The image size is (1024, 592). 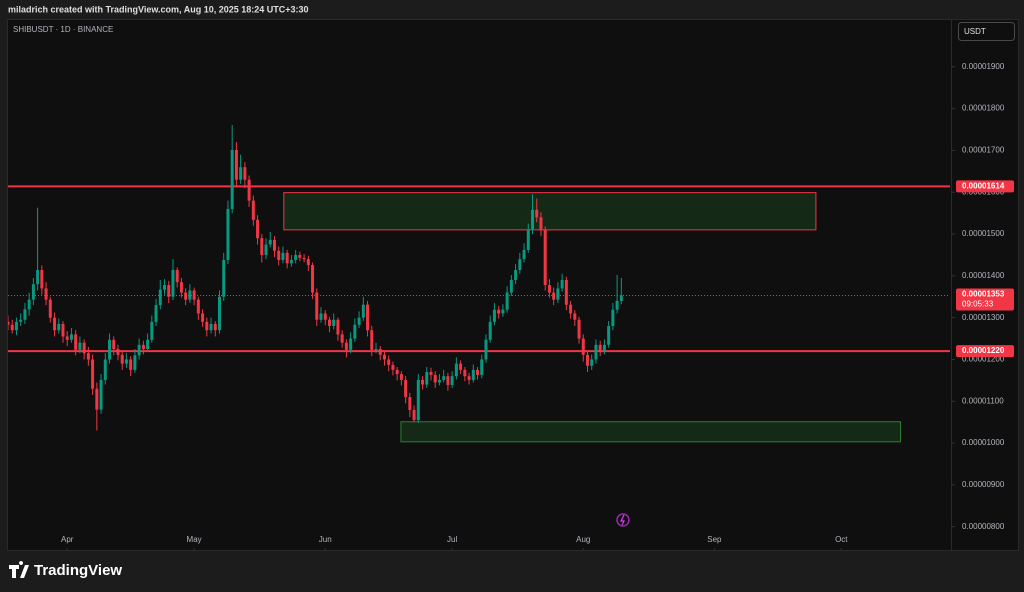 I want to click on currency-box, so click(x=986, y=31).